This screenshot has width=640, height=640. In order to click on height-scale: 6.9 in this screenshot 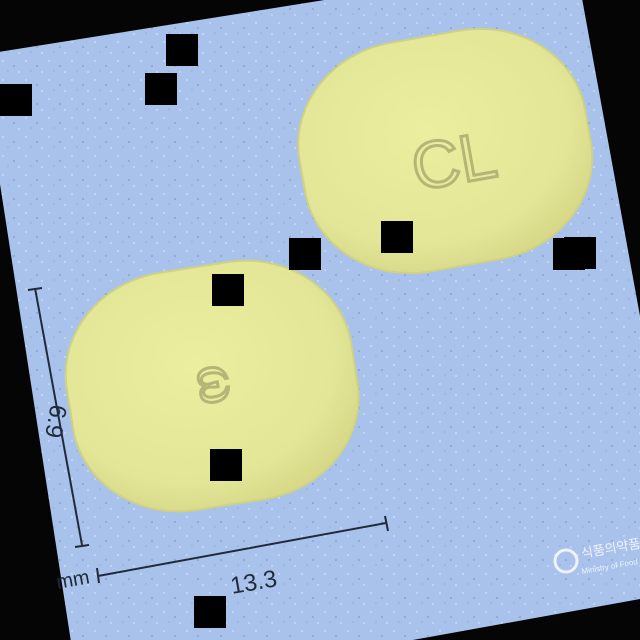, I will do `click(58, 417)`.